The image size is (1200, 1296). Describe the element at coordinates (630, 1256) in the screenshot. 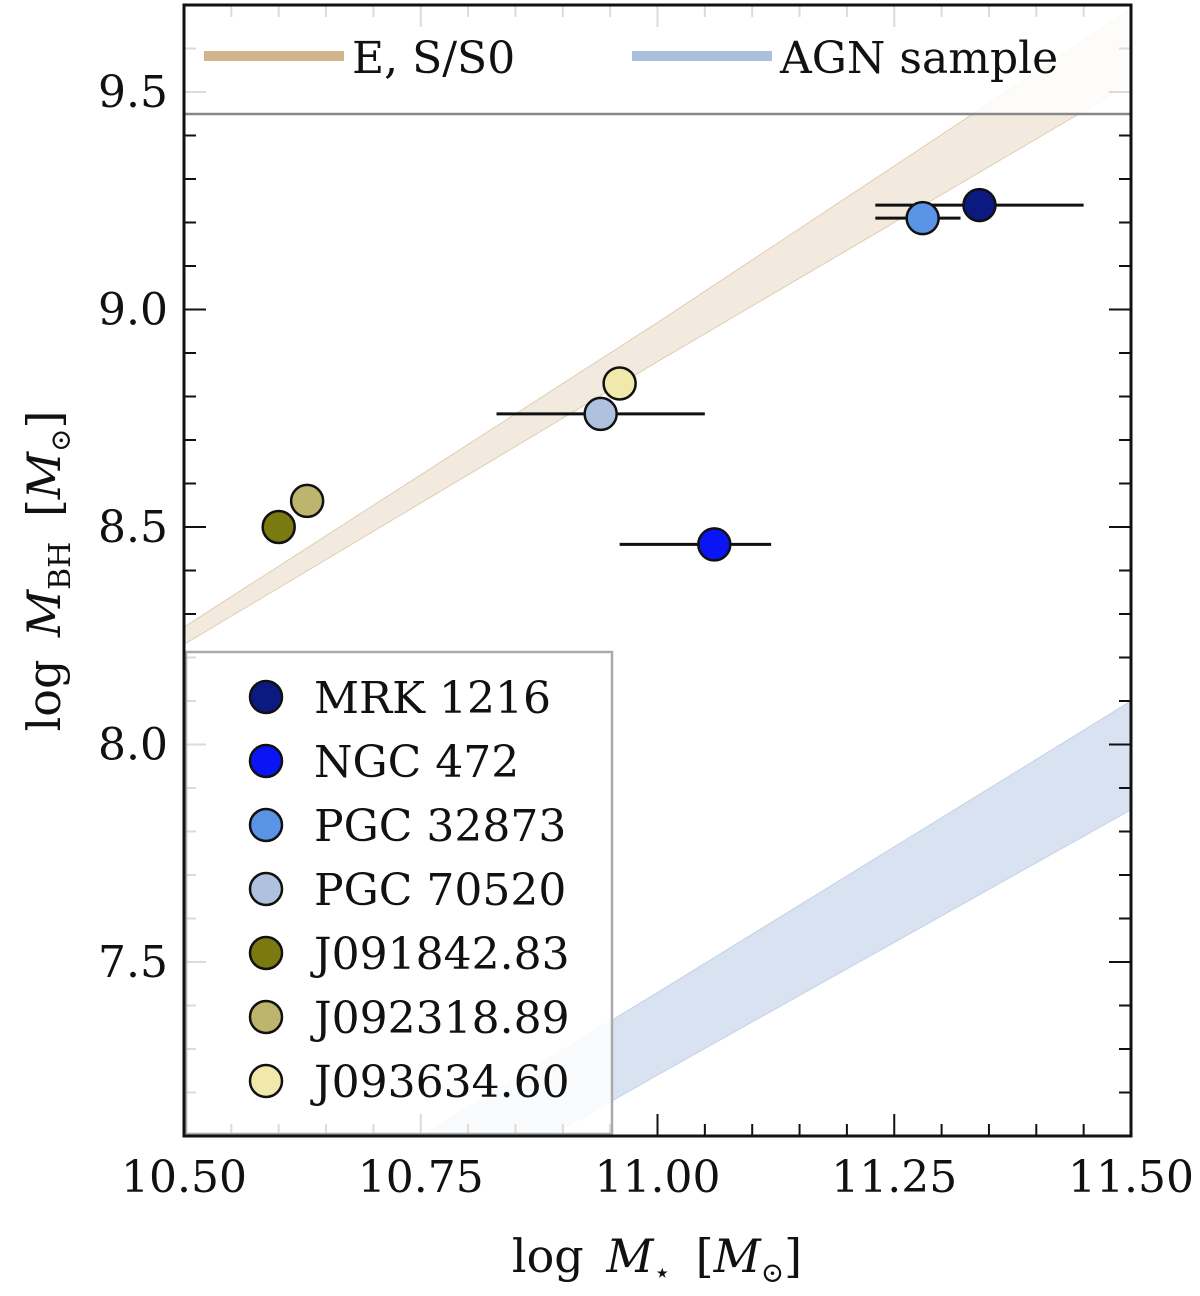

I see `x-axis-label-symbol: M` at that location.